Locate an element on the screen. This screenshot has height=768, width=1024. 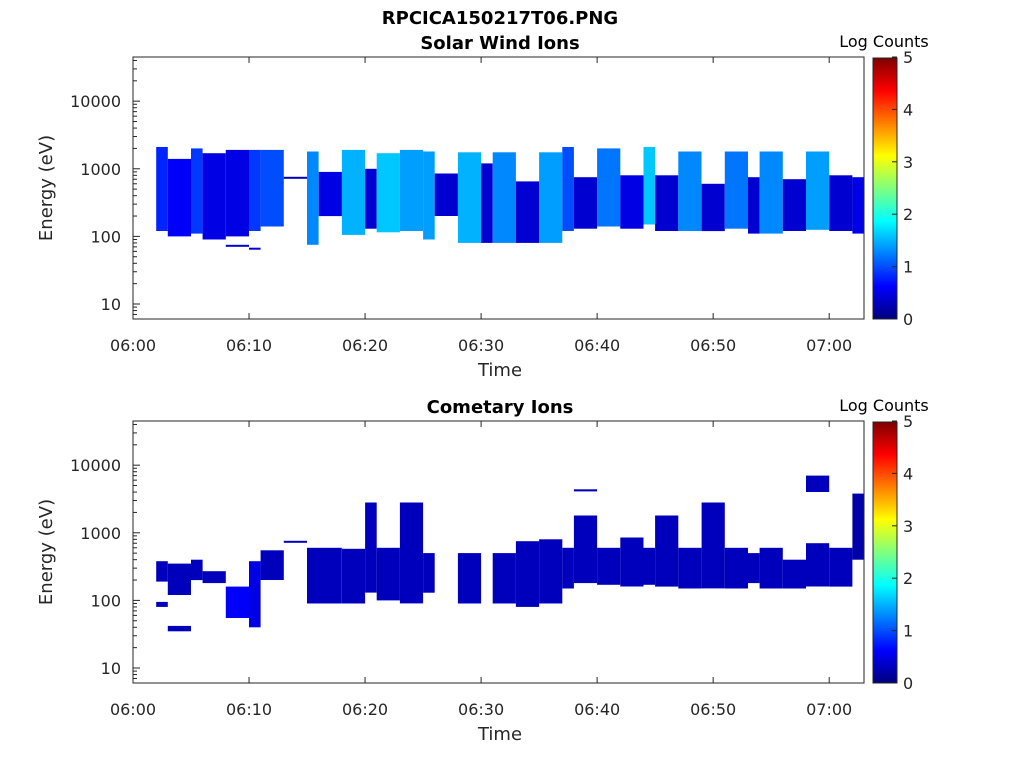
heatmap-cells is located at coordinates (510, 553).